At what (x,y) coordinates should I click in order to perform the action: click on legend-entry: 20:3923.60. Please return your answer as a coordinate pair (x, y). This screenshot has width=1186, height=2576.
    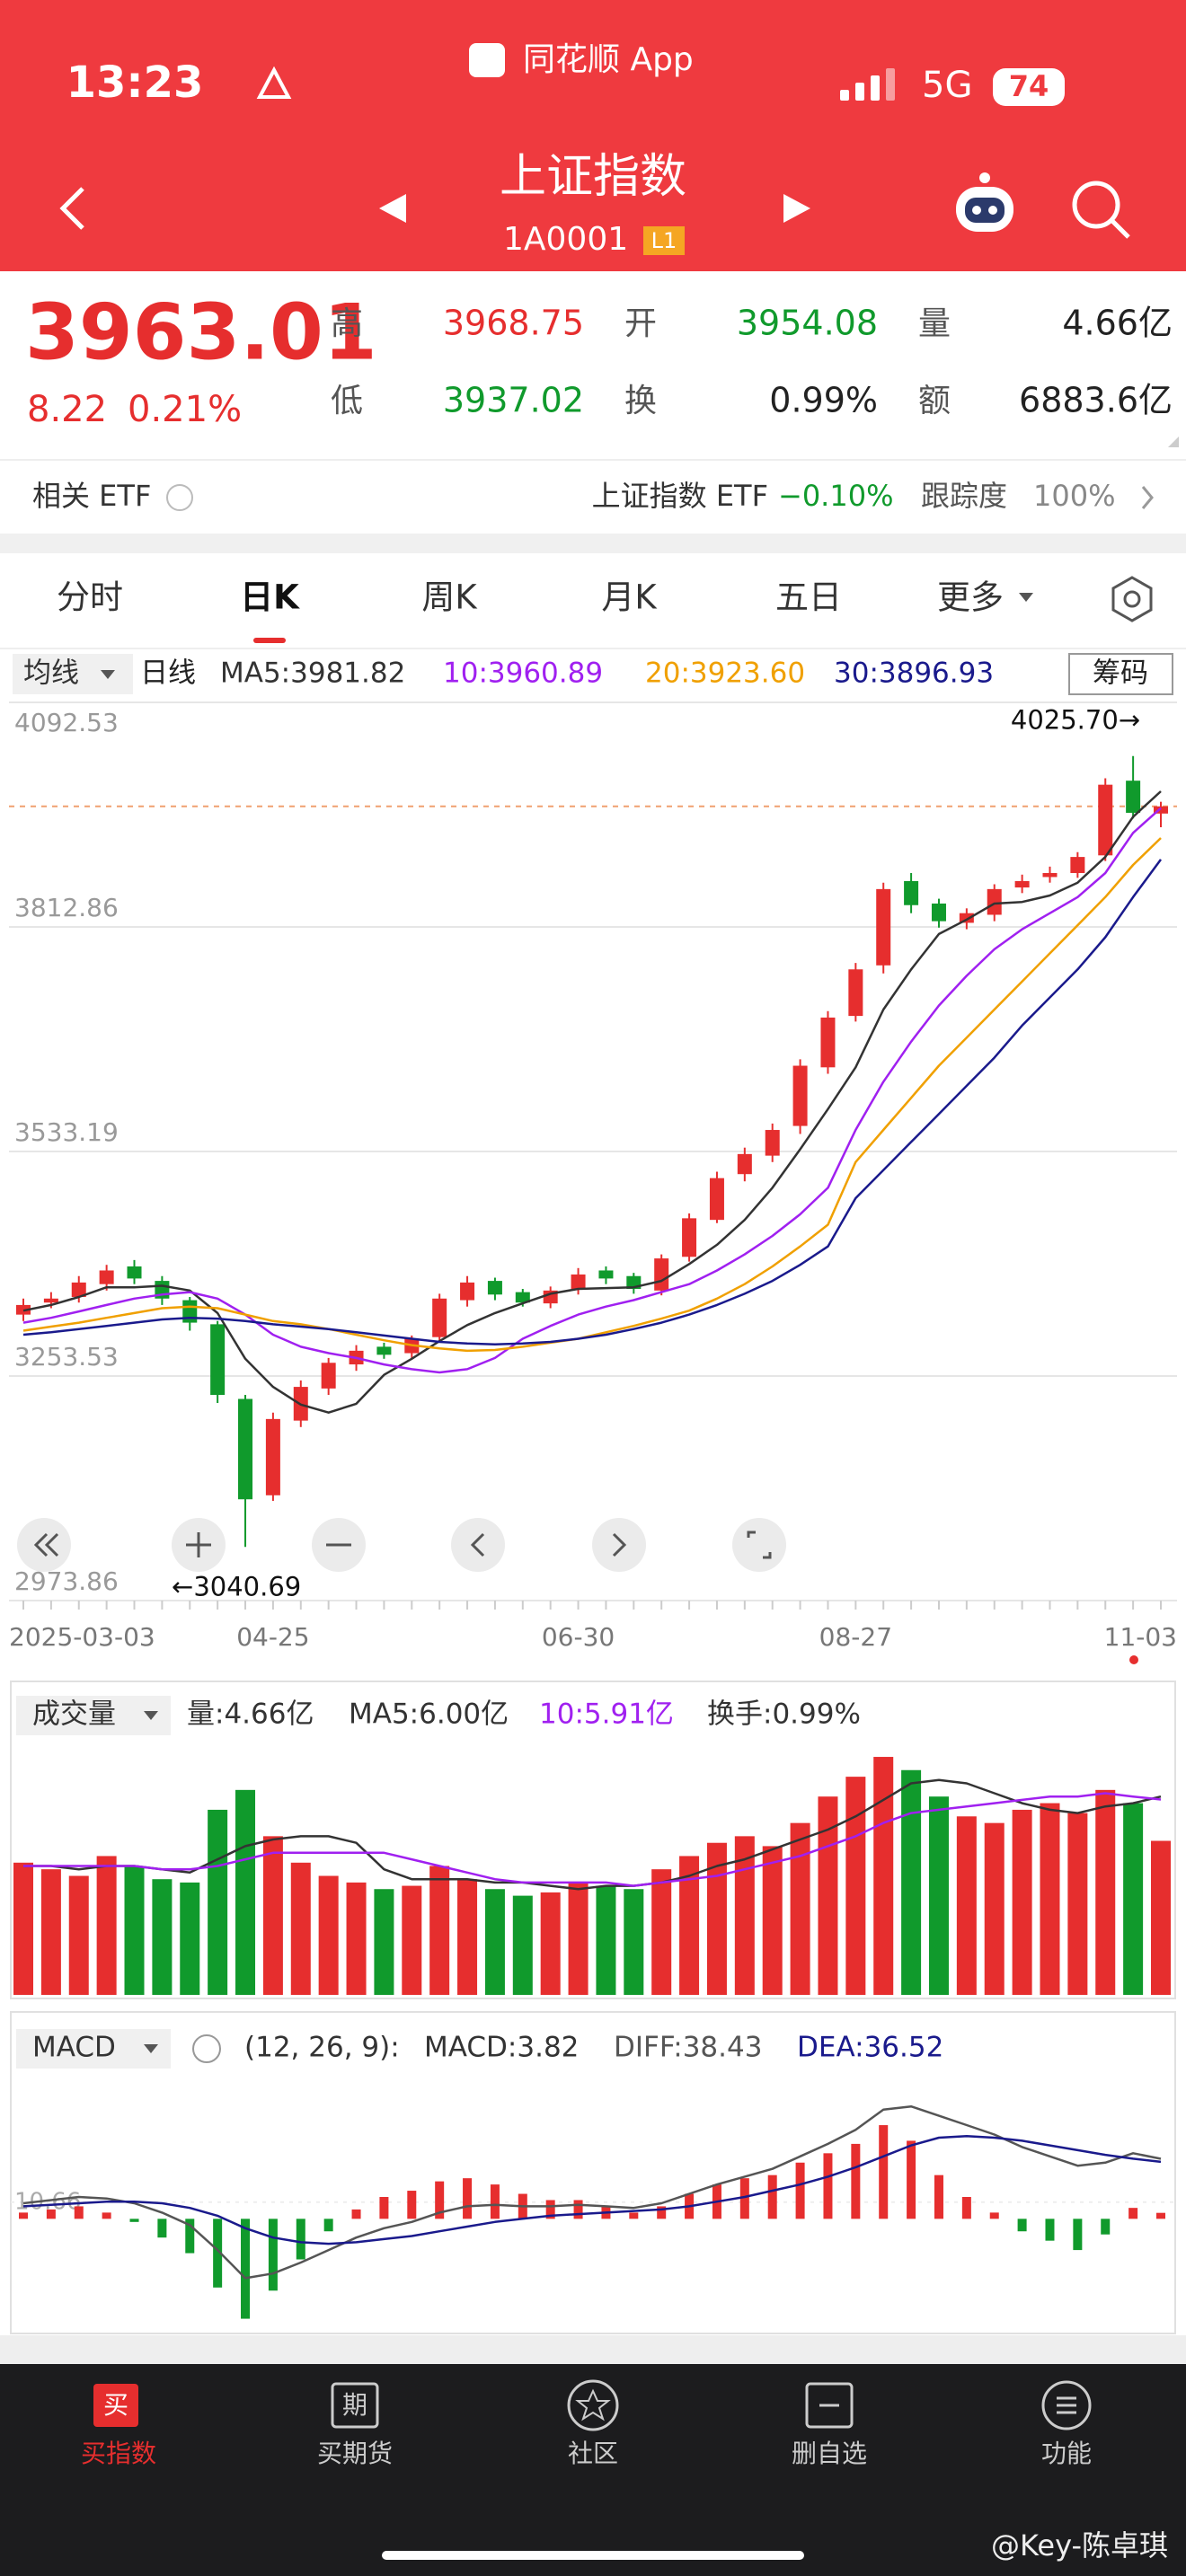
    Looking at the image, I should click on (725, 673).